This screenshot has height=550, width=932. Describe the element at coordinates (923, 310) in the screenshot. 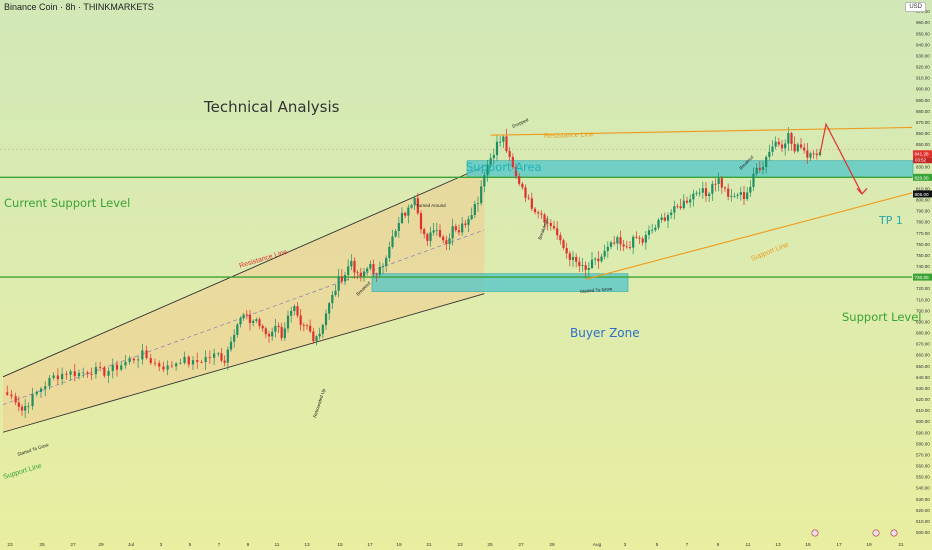

I see `y-tick-label: 700.00` at that location.